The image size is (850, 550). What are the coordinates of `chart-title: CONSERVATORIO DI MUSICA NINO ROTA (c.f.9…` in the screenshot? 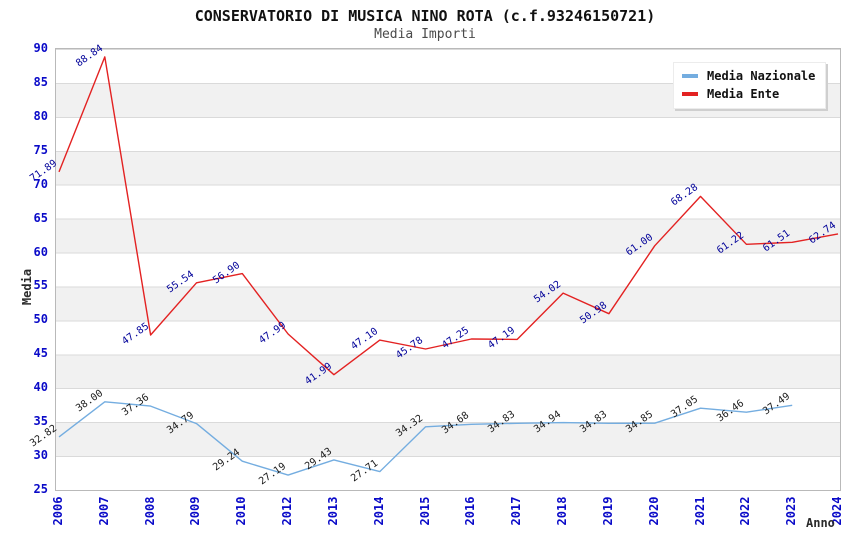 It's located at (425, 16).